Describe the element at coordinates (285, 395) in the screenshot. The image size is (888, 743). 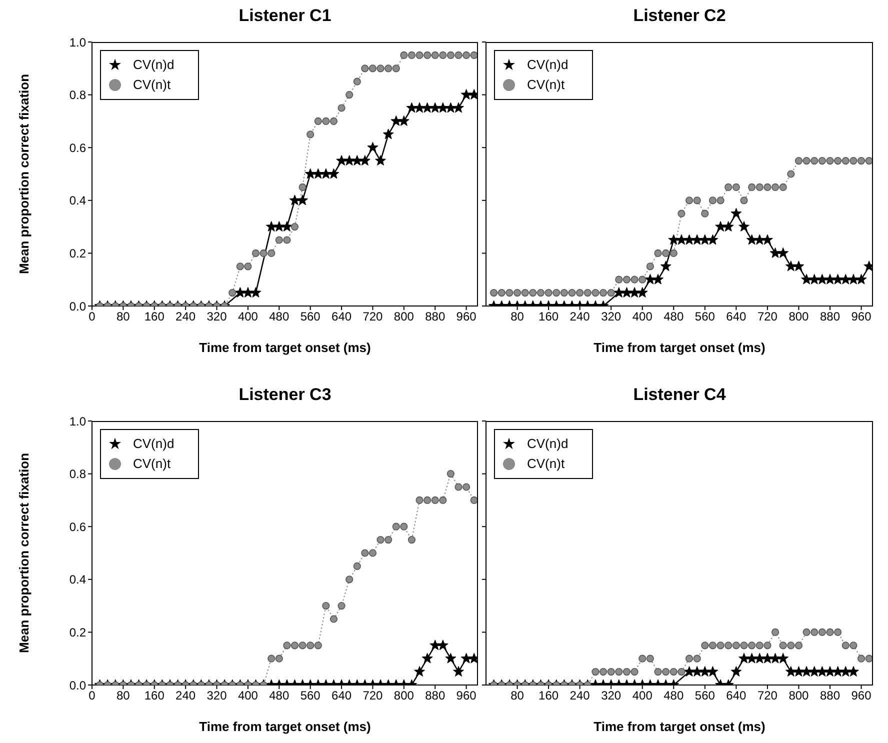
I see `chart-title: Listener C3` at that location.